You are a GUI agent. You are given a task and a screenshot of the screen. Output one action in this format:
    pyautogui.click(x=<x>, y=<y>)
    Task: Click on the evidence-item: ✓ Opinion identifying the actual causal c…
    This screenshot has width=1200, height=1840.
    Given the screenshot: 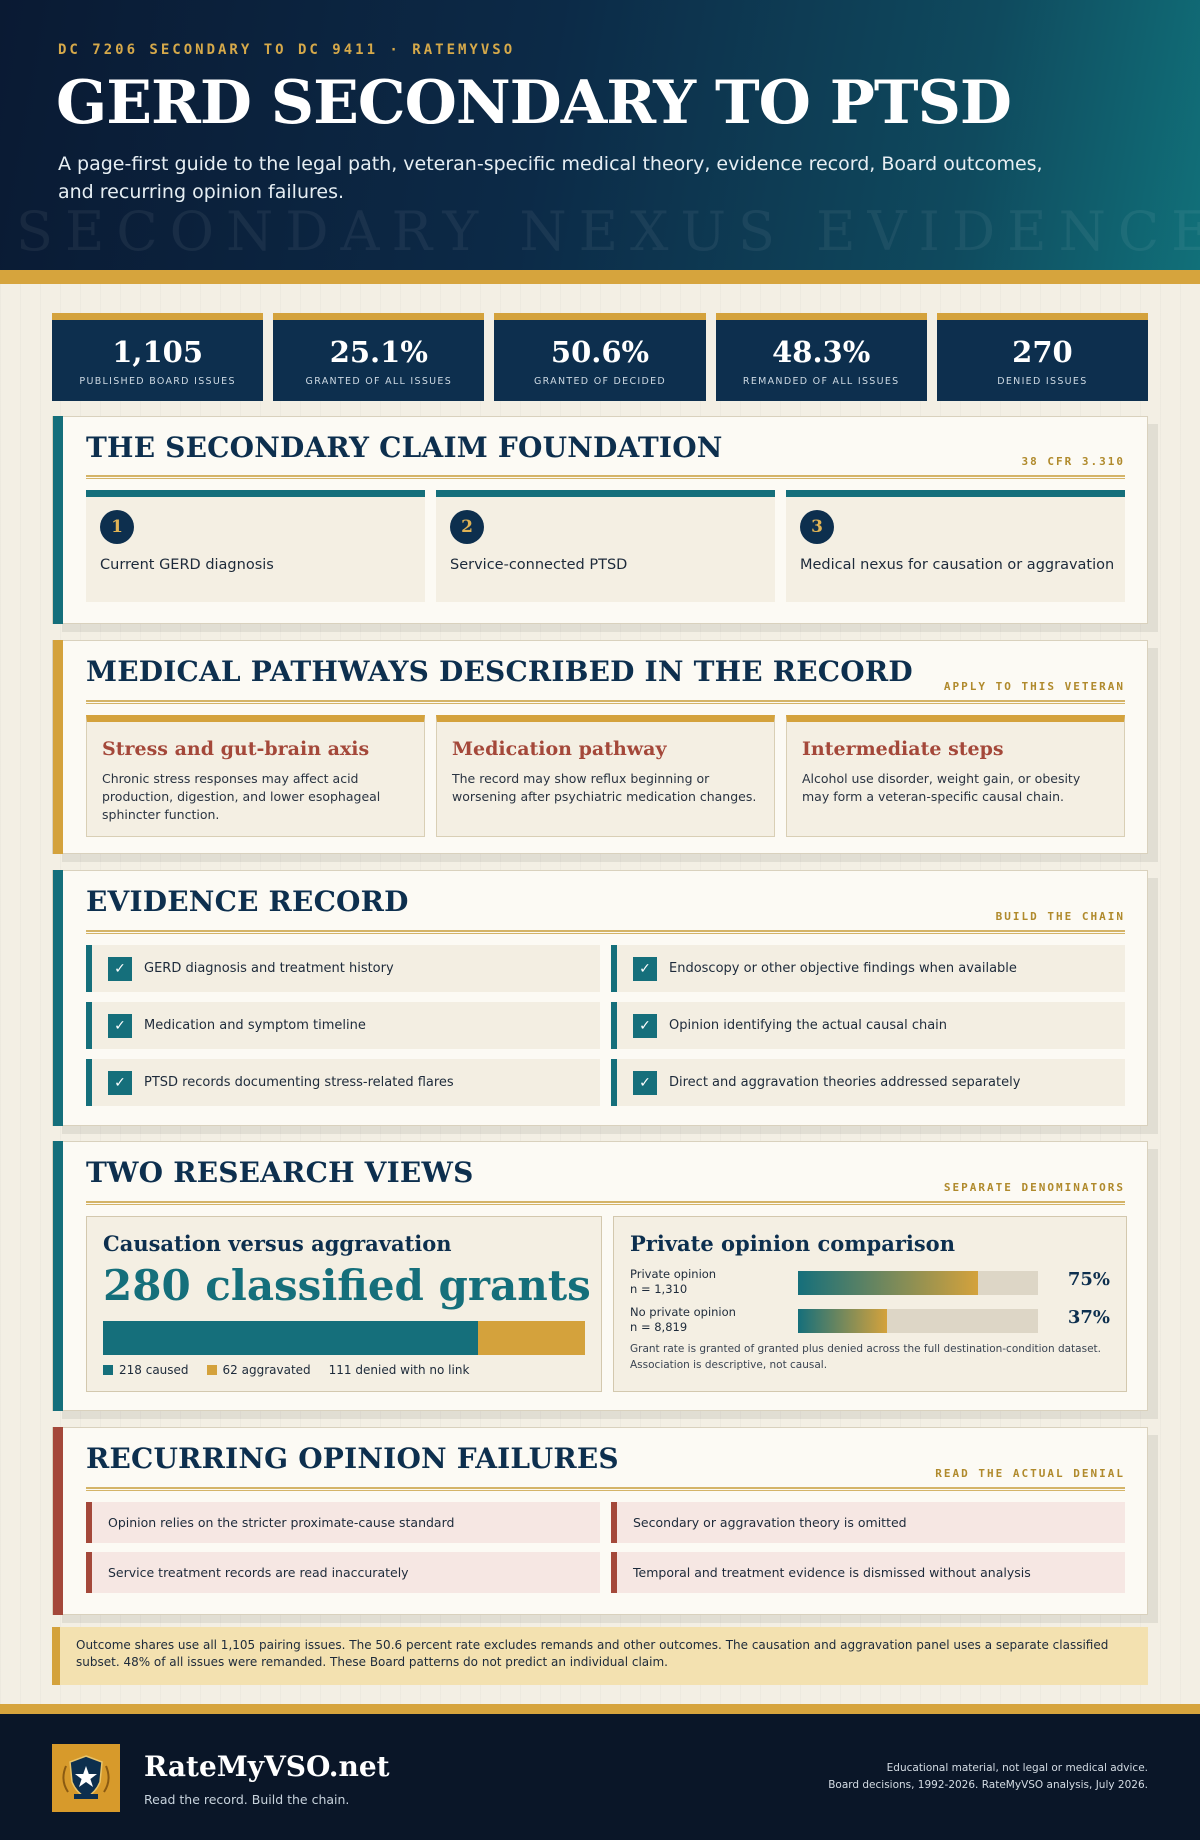 What is the action you would take?
    pyautogui.click(x=868, y=1025)
    